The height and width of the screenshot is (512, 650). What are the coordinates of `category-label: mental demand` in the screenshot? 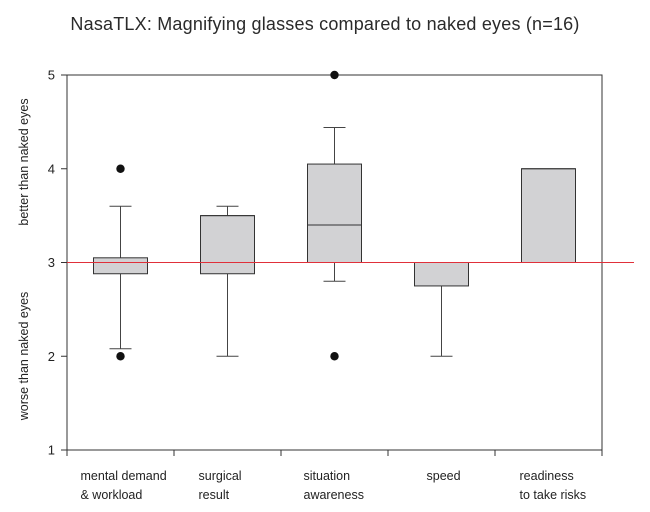 It's located at (124, 476).